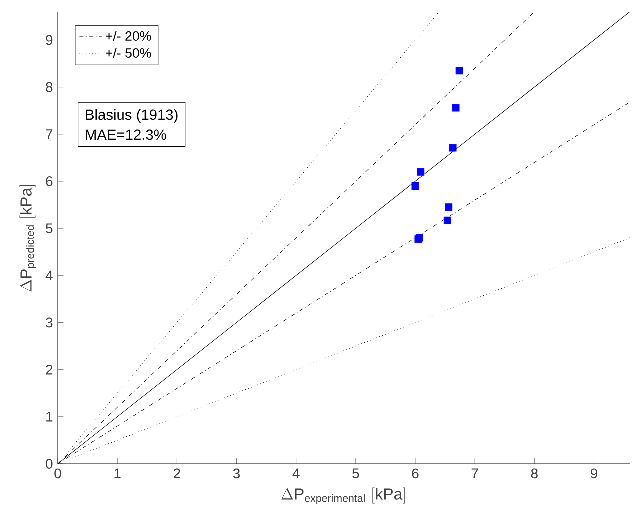  I want to click on y-tick-label: 5, so click(49, 229).